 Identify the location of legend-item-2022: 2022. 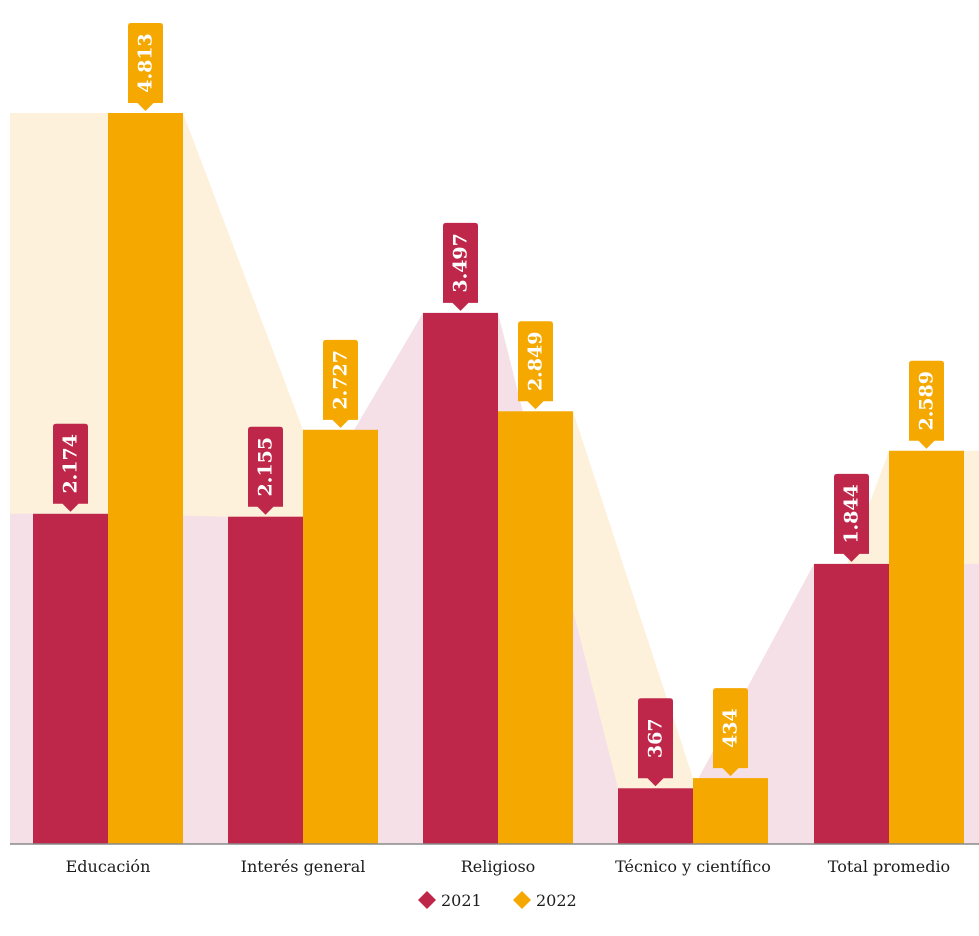
(545, 900).